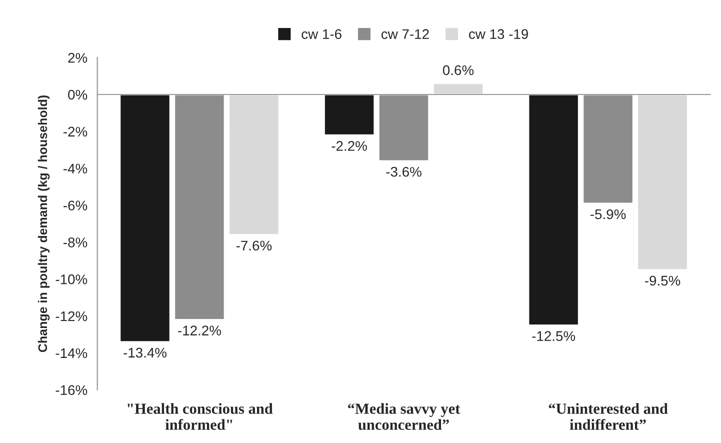  Describe the element at coordinates (72, 390) in the screenshot. I see `y-tick-label: -16%` at that location.